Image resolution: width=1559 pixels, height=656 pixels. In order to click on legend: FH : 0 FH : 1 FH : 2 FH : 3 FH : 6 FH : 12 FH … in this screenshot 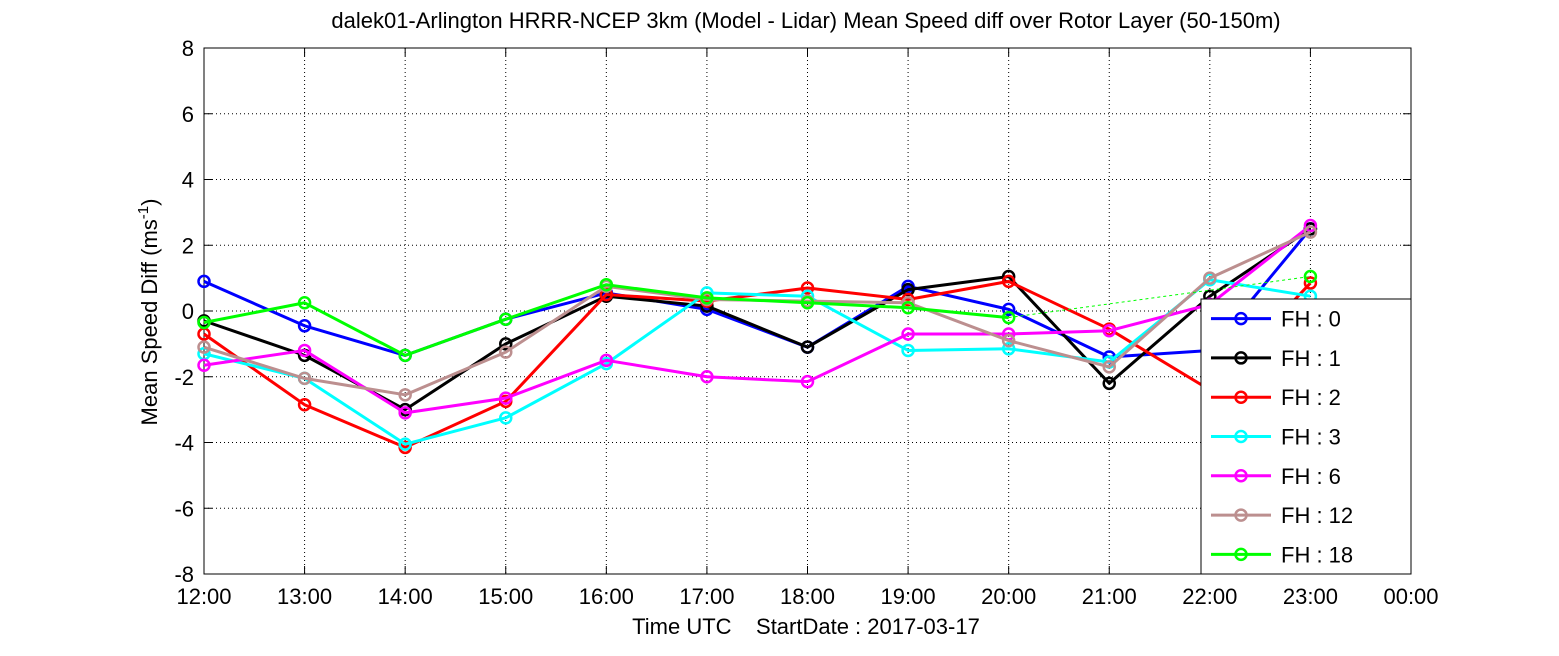, I will do `click(1306, 436)`.